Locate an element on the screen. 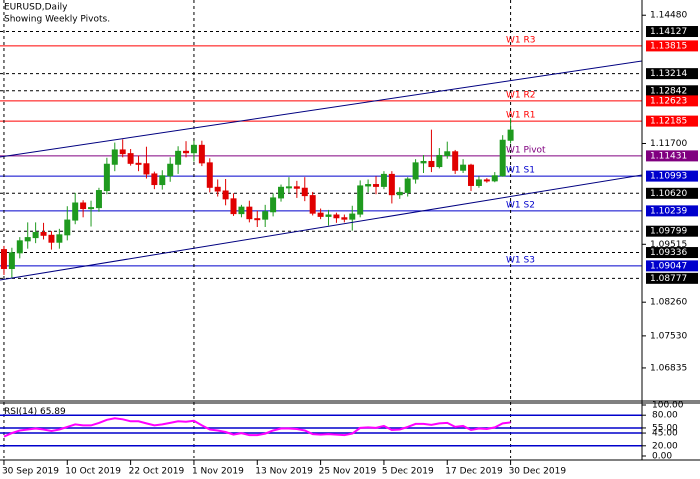  x-tick-label: 30 Sep 2019 is located at coordinates (30, 472).